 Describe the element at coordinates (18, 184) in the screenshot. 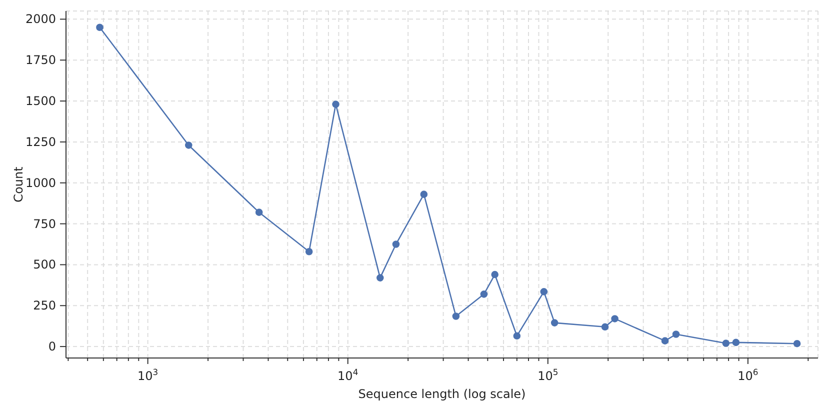

I see `y-axis-title: Count` at that location.